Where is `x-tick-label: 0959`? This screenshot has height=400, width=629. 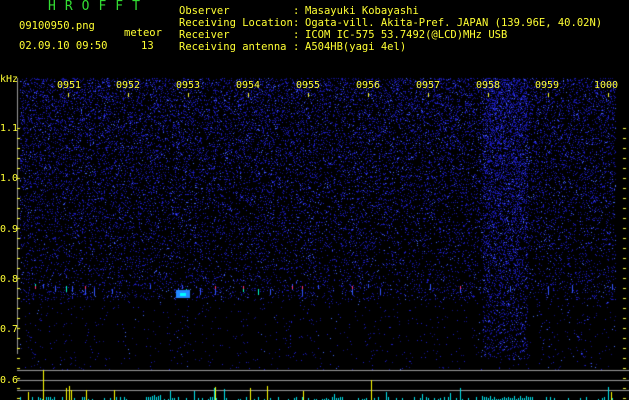
x-tick-label: 0959 is located at coordinates (547, 85).